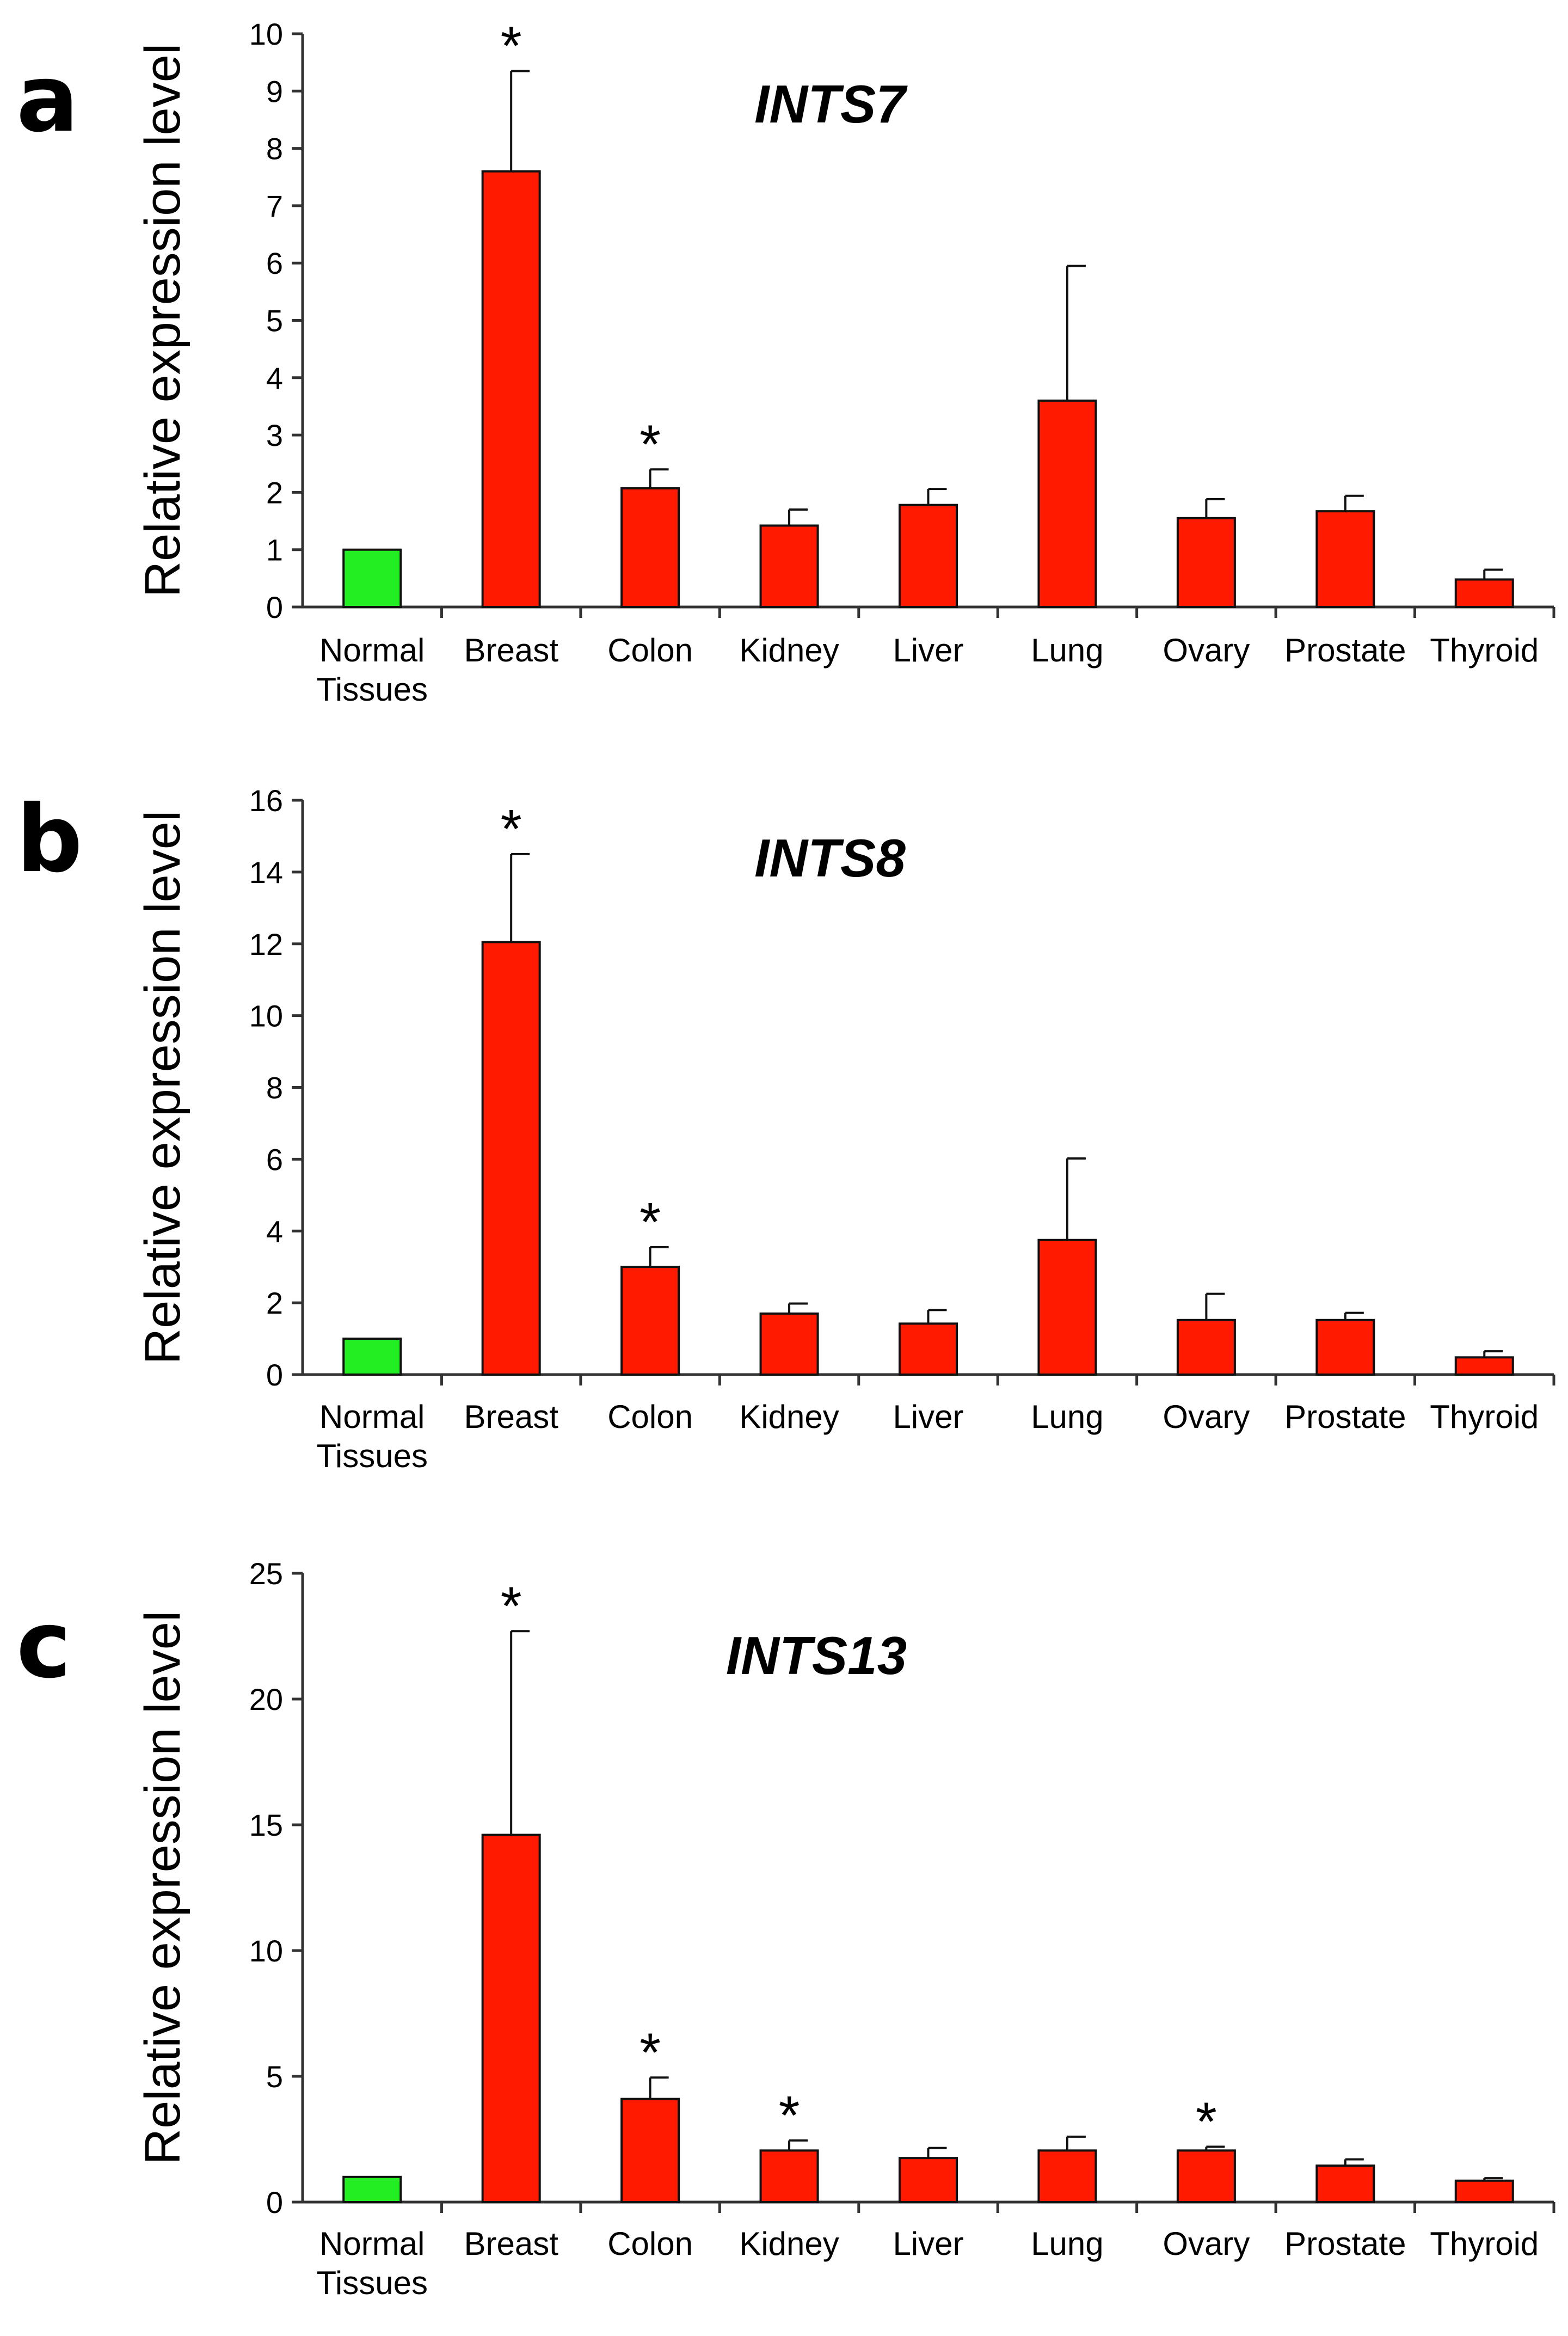 The width and height of the screenshot is (1568, 2336). Describe the element at coordinates (266, 1573) in the screenshot. I see `y-tick-label: 25` at that location.